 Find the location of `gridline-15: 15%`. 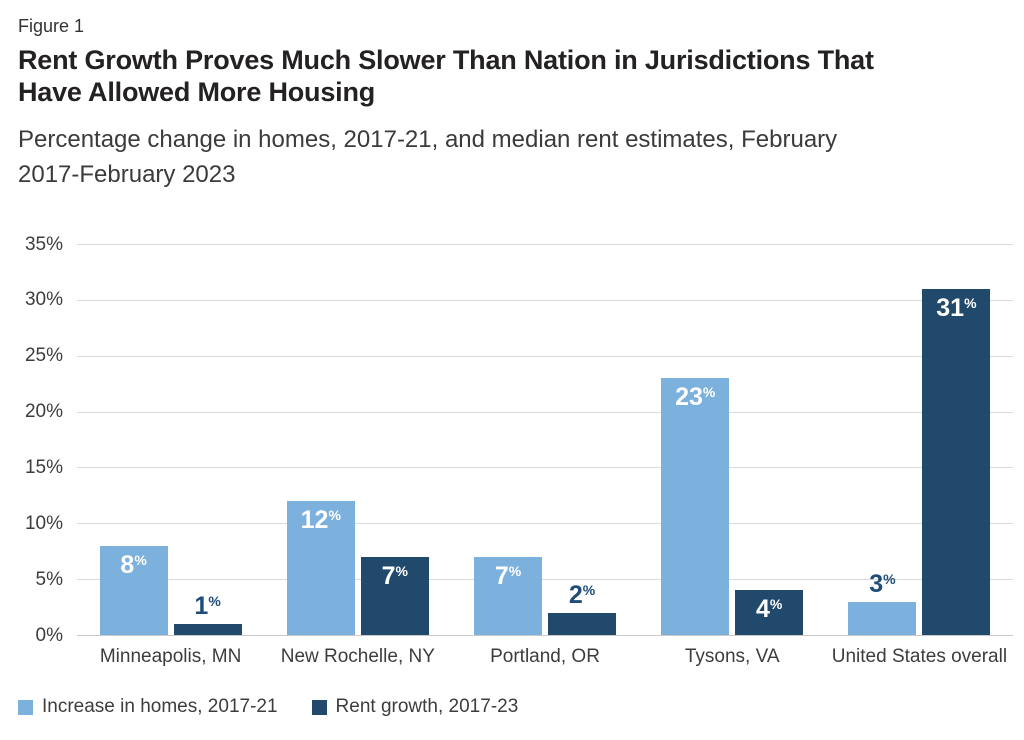

gridline-15: 15% is located at coordinates (519, 467).